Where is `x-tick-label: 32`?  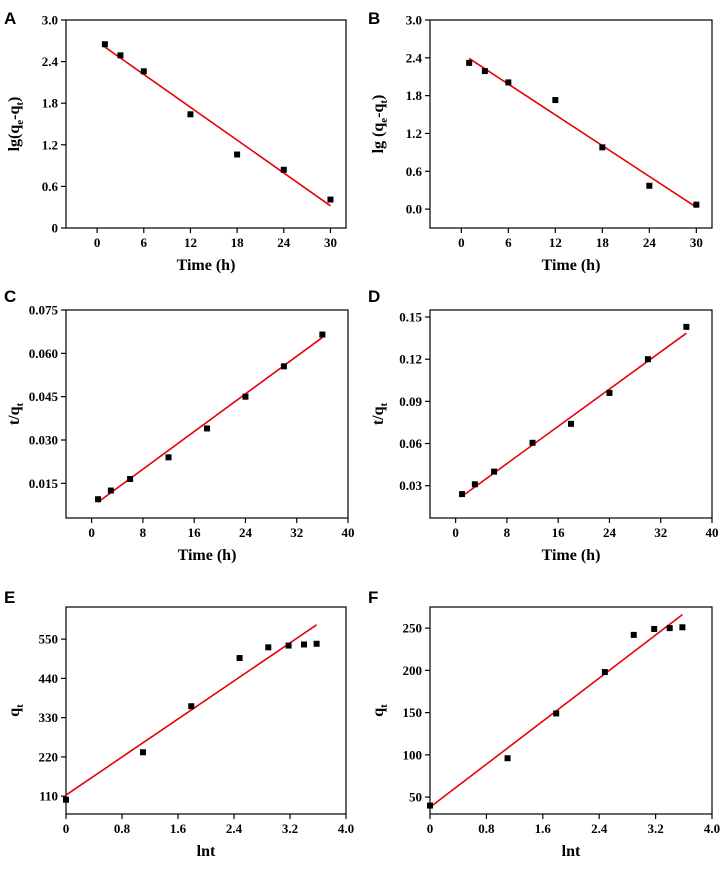
x-tick-label: 32 is located at coordinates (296, 532).